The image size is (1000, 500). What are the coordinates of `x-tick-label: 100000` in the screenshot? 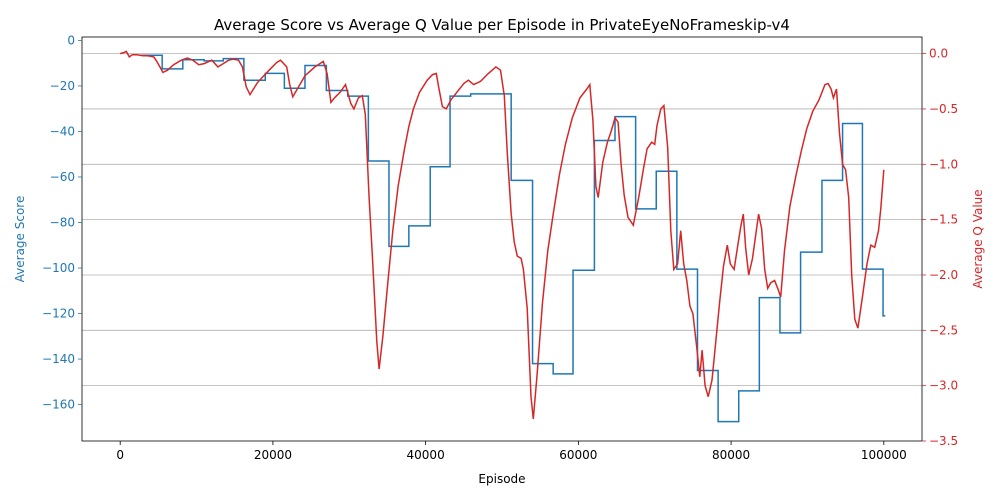 It's located at (884, 455).